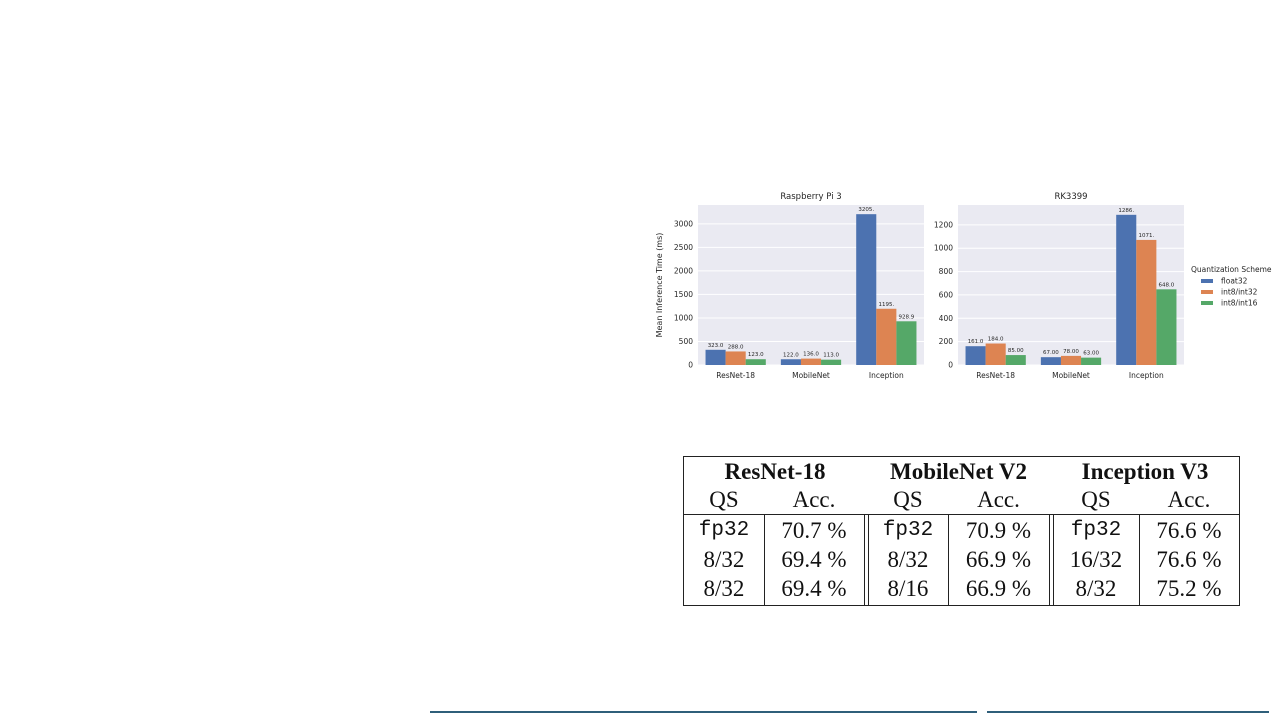 Image resolution: width=1280 pixels, height=720 pixels. Describe the element at coordinates (1145, 471) in the screenshot. I see `group-title-inception: Inception V3` at that location.